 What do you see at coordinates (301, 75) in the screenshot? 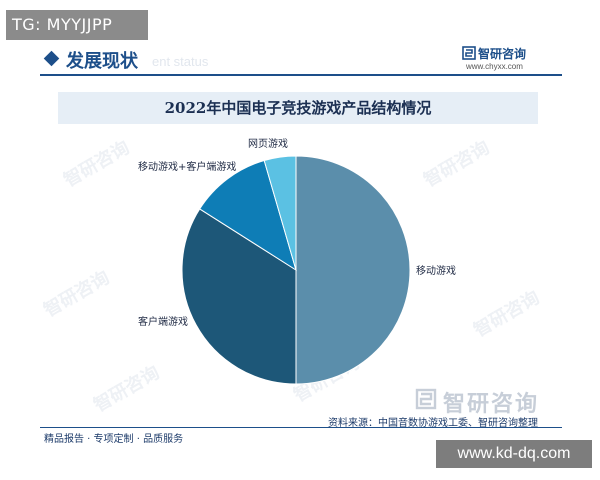
I see `header-divider` at bounding box center [301, 75].